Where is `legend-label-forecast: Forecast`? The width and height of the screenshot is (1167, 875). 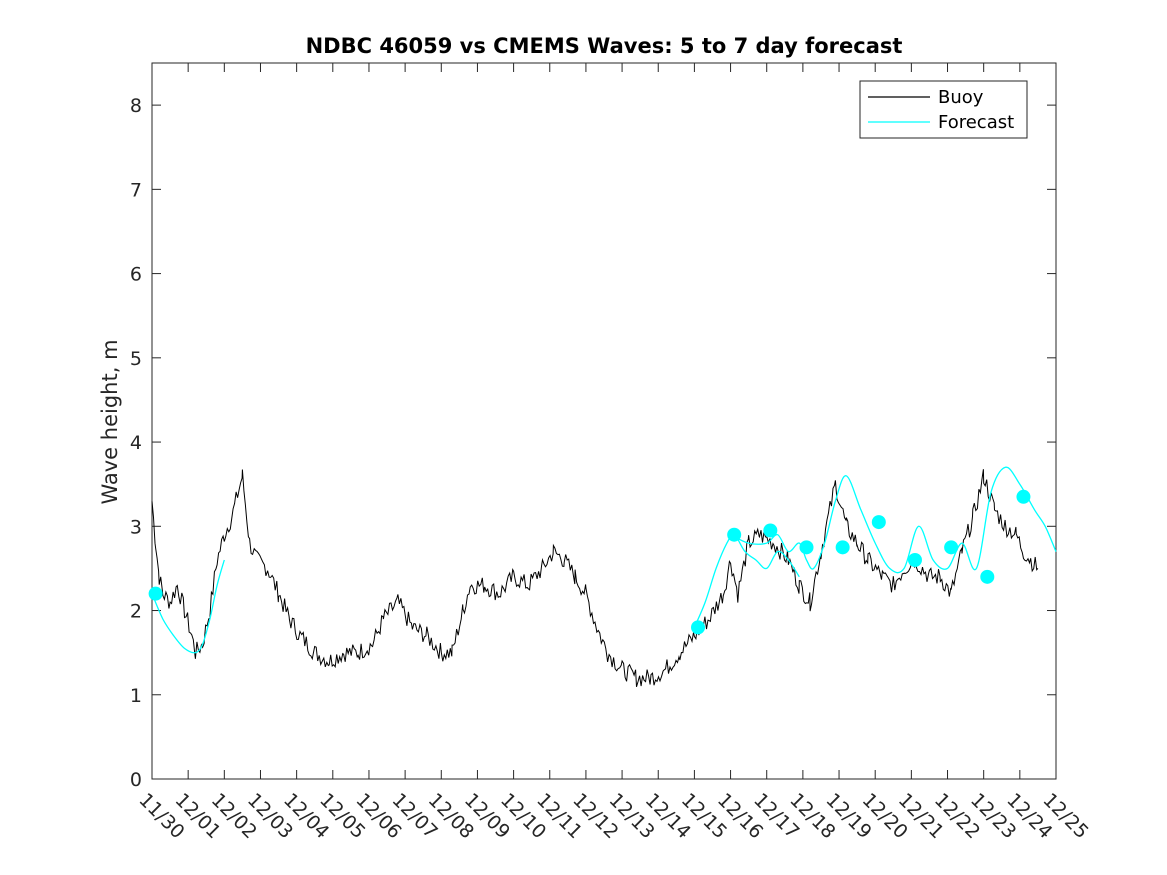 legend-label-forecast: Forecast is located at coordinates (976, 122).